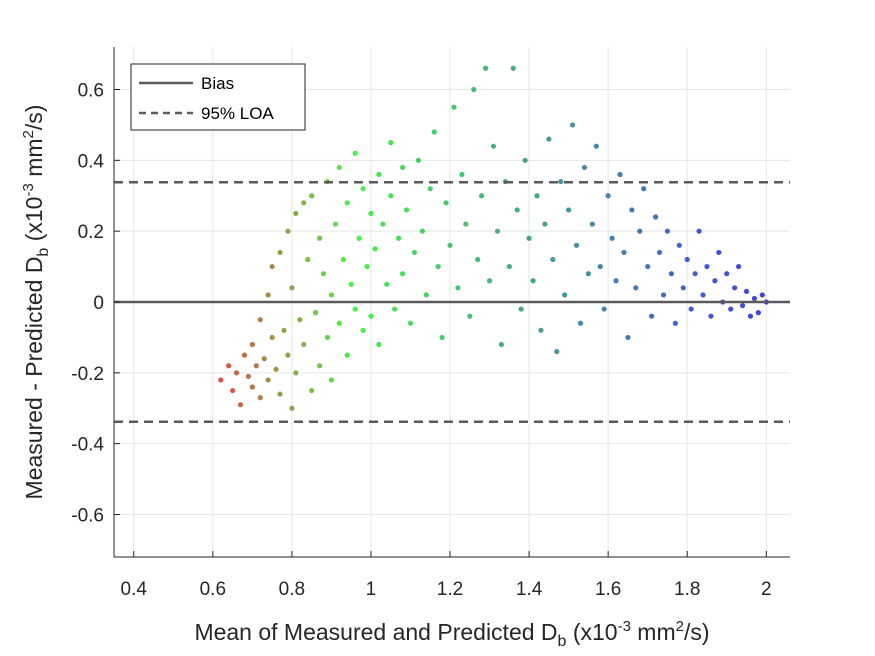 Image resolution: width=875 pixels, height=656 pixels. I want to click on legend-box, so click(218, 97).